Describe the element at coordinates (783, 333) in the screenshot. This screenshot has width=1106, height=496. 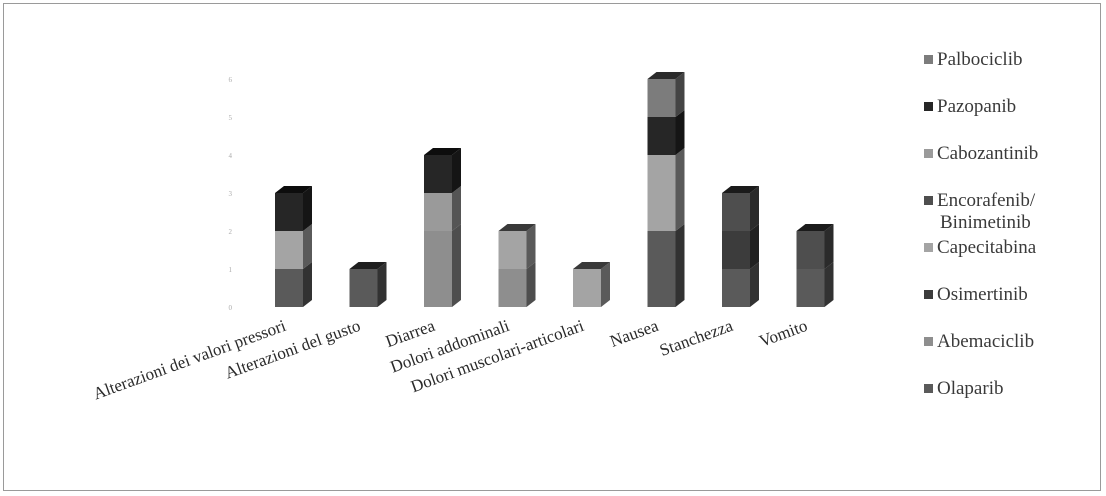
I see `category-label: Vomito` at that location.